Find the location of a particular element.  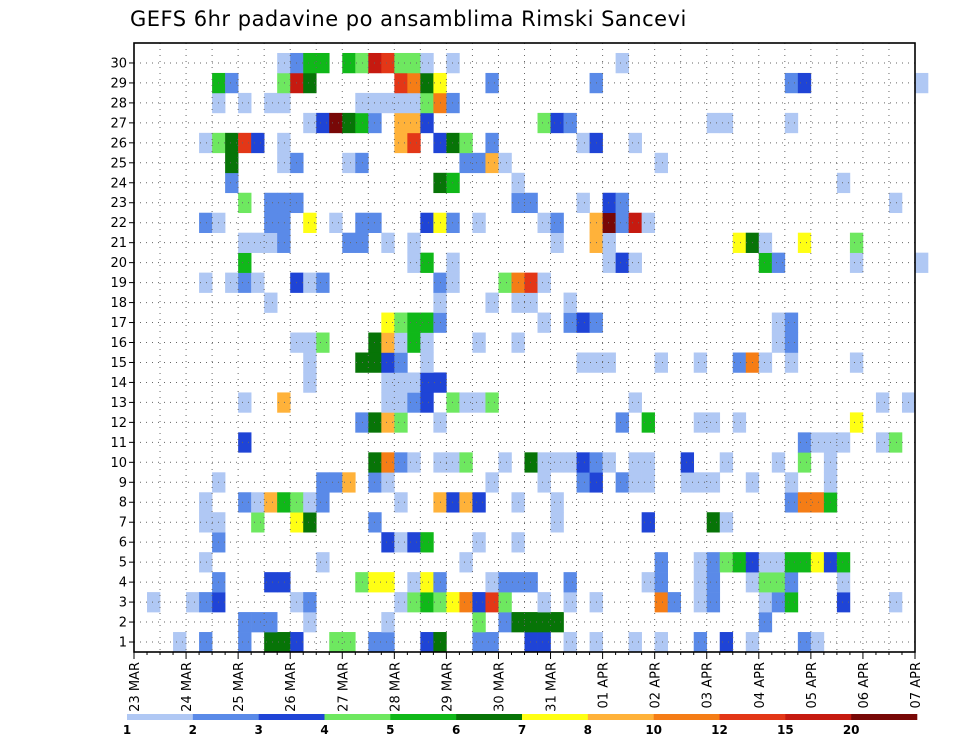

colorbar-label: 3 is located at coordinates (258, 730).